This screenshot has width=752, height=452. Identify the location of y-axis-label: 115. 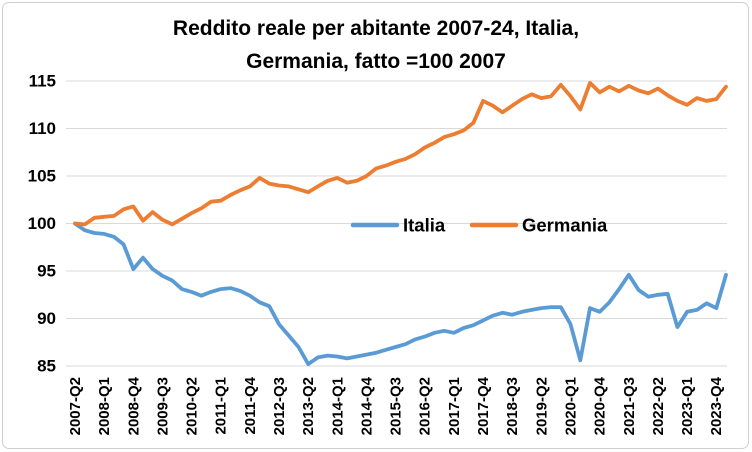
(42, 81).